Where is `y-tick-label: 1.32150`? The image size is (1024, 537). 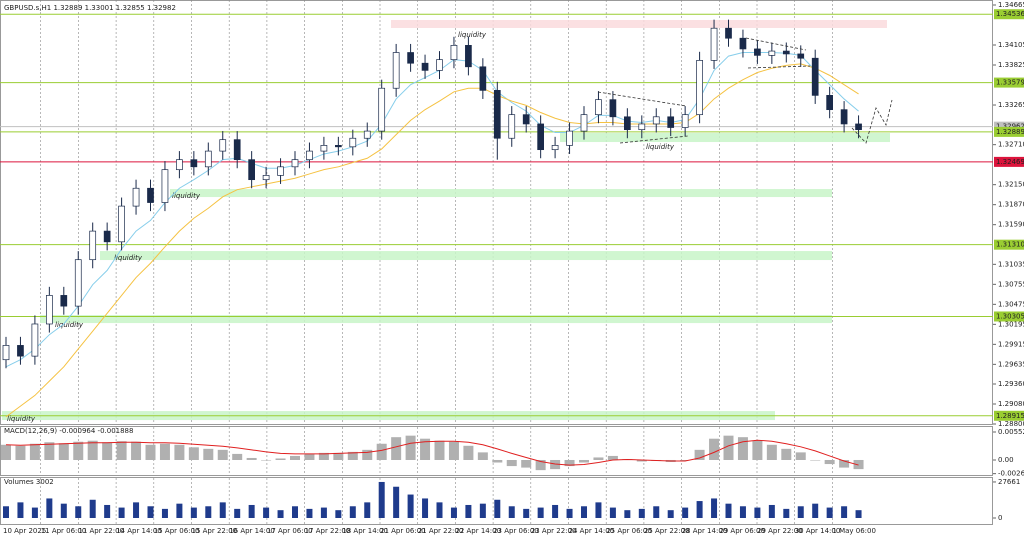 y-tick-label: 1.32150 is located at coordinates (1011, 185).